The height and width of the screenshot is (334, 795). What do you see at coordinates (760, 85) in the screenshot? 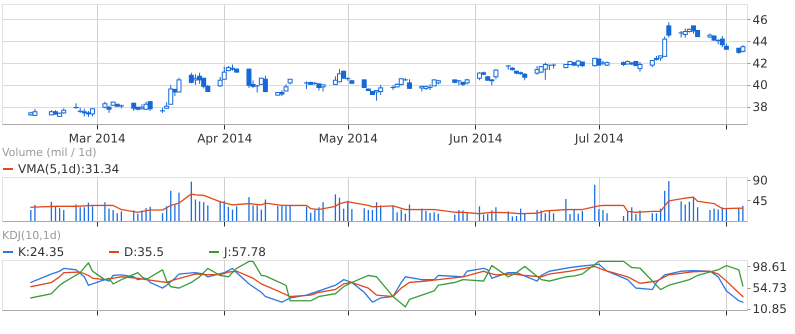
I see `y-tick-label: 40` at bounding box center [760, 85].